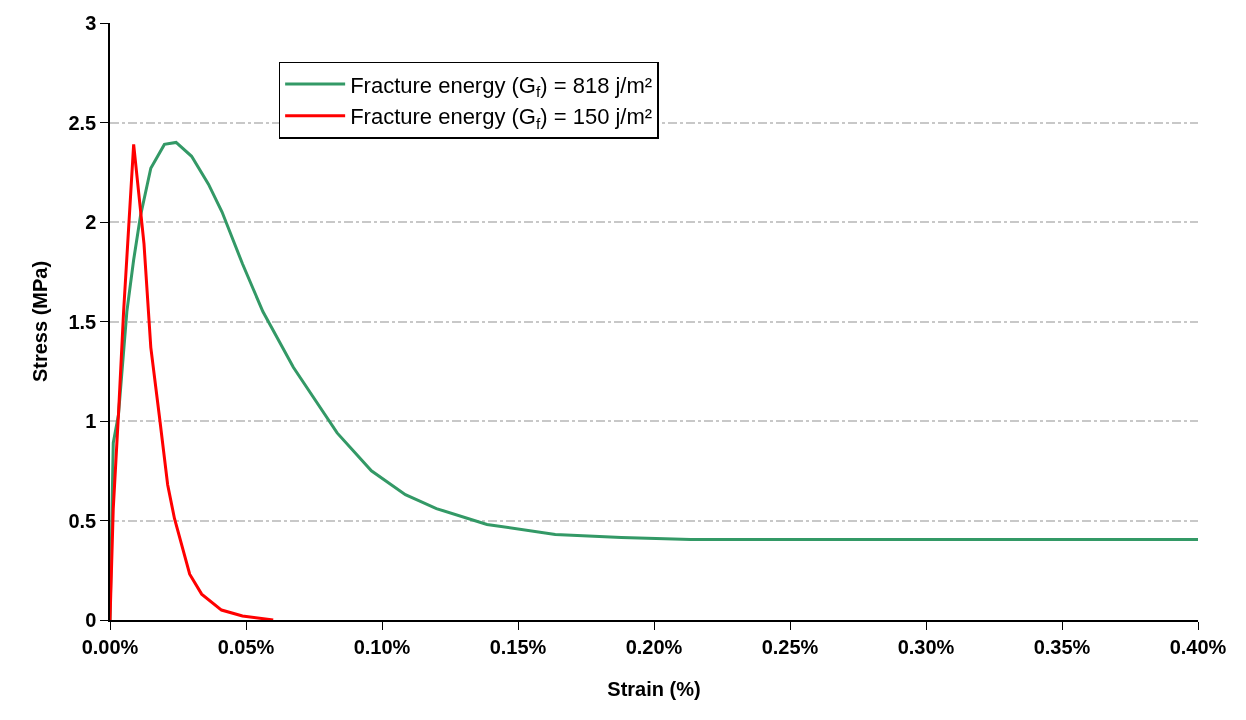  What do you see at coordinates (91, 620) in the screenshot?
I see `y-tick-label: 0` at bounding box center [91, 620].